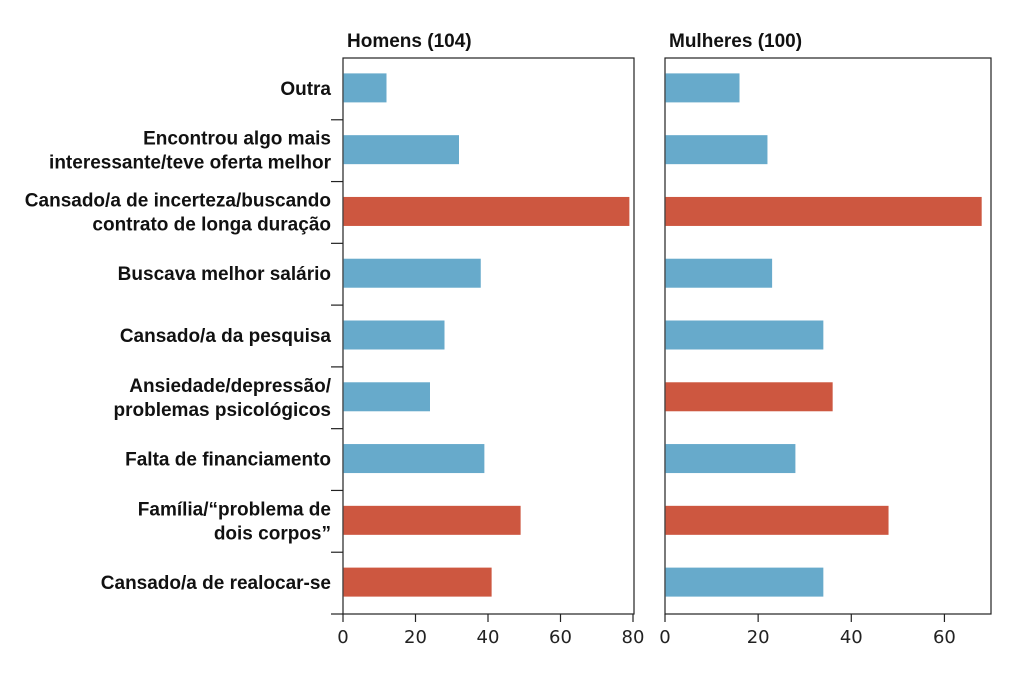 This screenshot has width=1024, height=675. What do you see at coordinates (560, 637) in the screenshot?
I see `x-tick-label-panel-0-3: 60` at bounding box center [560, 637].